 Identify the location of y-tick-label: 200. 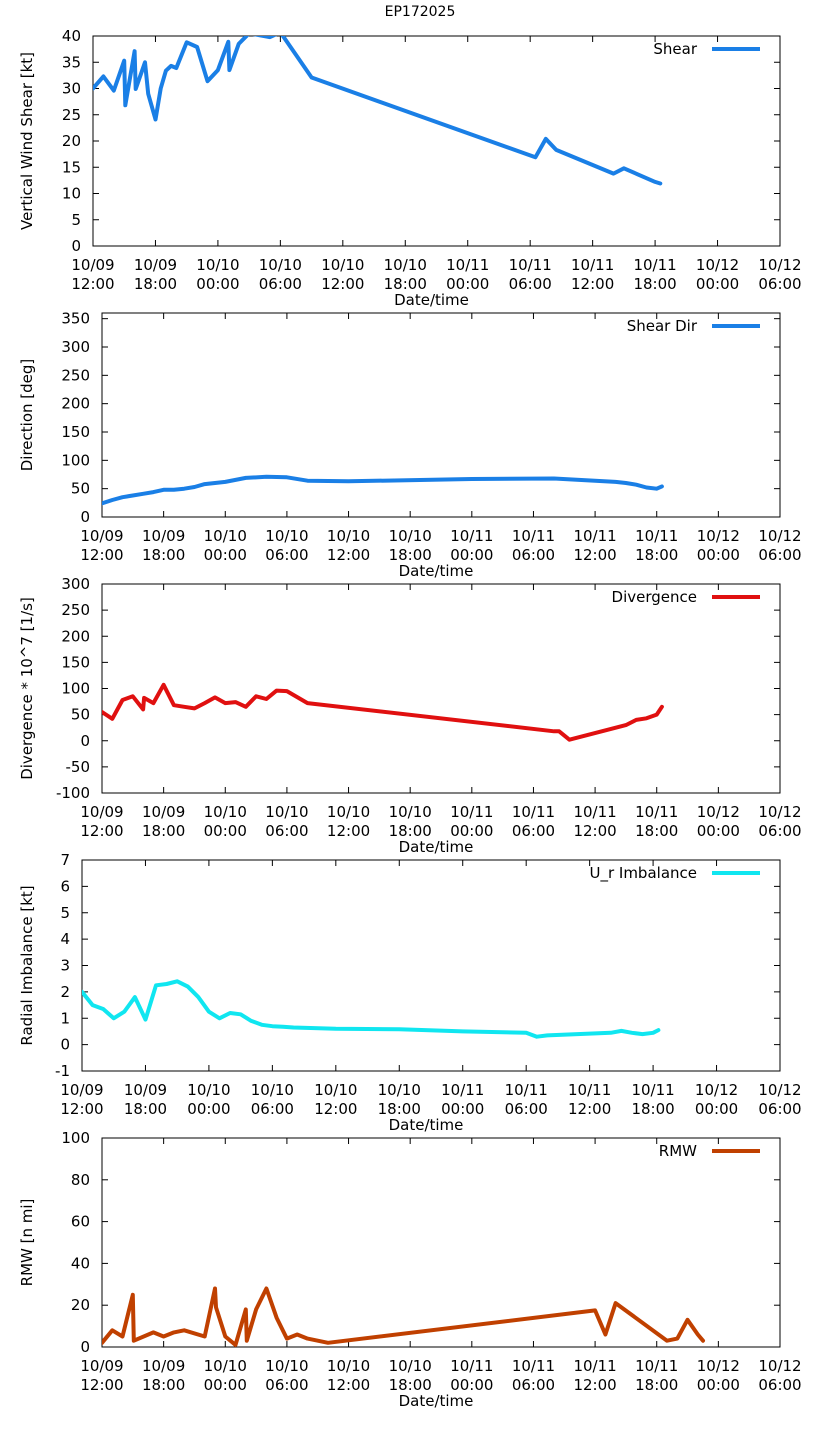
(75, 636).